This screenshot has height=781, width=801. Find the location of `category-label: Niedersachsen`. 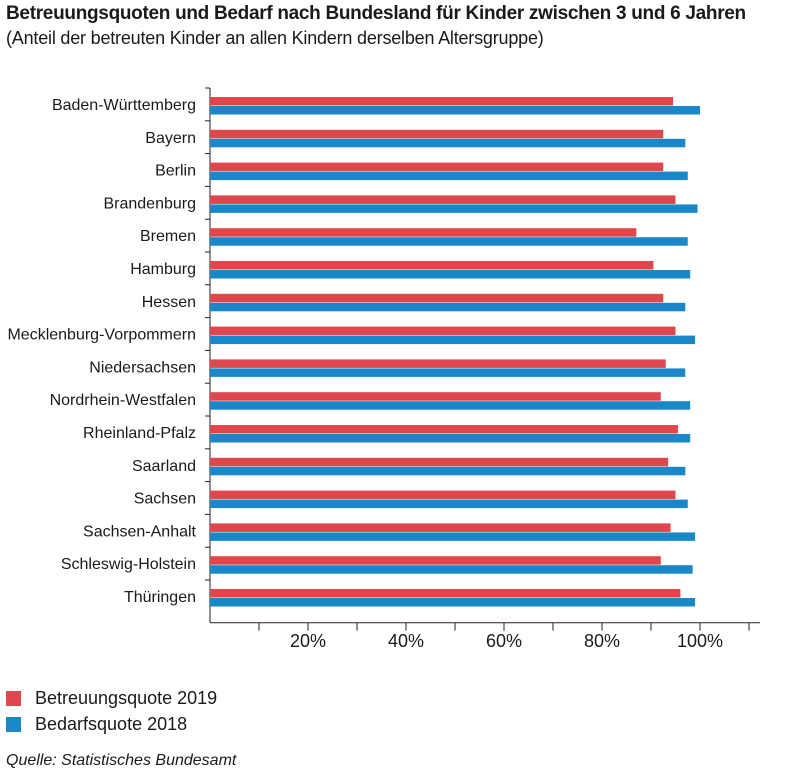

category-label: Niedersachsen is located at coordinates (142, 367).